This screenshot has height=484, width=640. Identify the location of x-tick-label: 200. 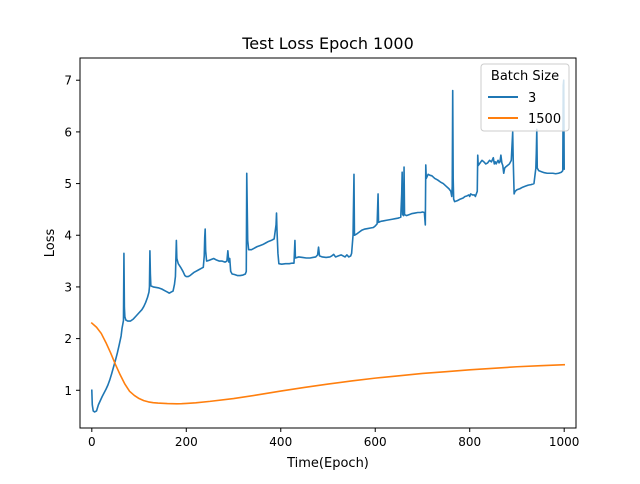
(186, 442).